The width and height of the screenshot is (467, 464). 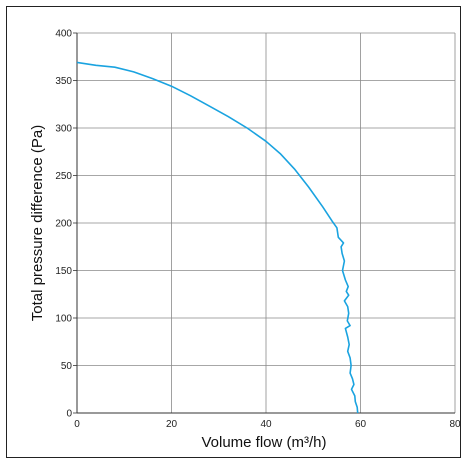 I want to click on y-tick-label: 100, so click(x=63, y=319).